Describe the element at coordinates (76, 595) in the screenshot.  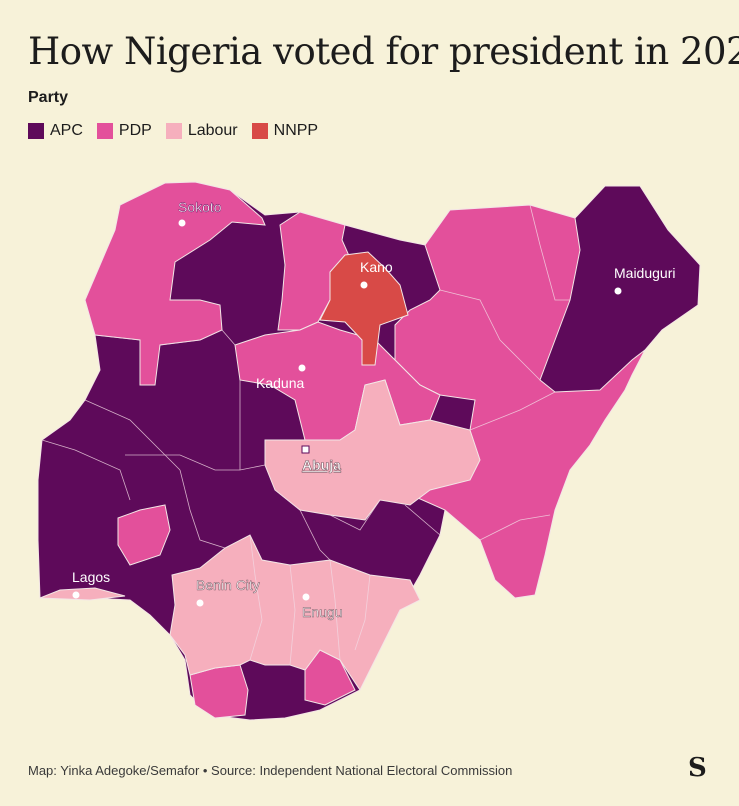
I see `city-marker-lagos` at that location.